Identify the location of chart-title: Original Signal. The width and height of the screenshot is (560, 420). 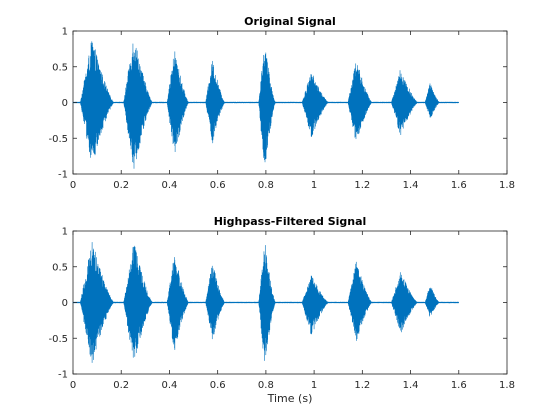
(290, 21).